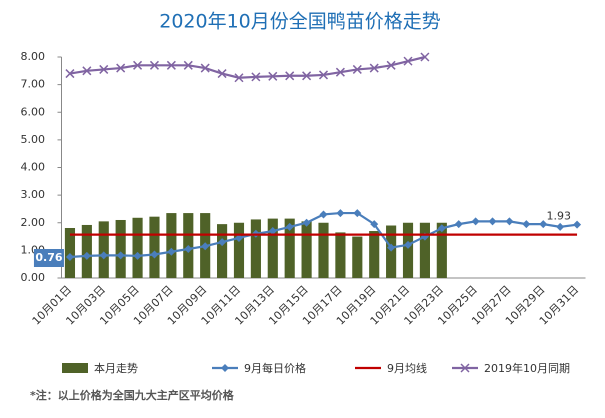 The image size is (605, 418). What do you see at coordinates (132, 395) in the screenshot?
I see `footnote: *注：以上价格为全国九大主产区平均价格` at bounding box center [132, 395].